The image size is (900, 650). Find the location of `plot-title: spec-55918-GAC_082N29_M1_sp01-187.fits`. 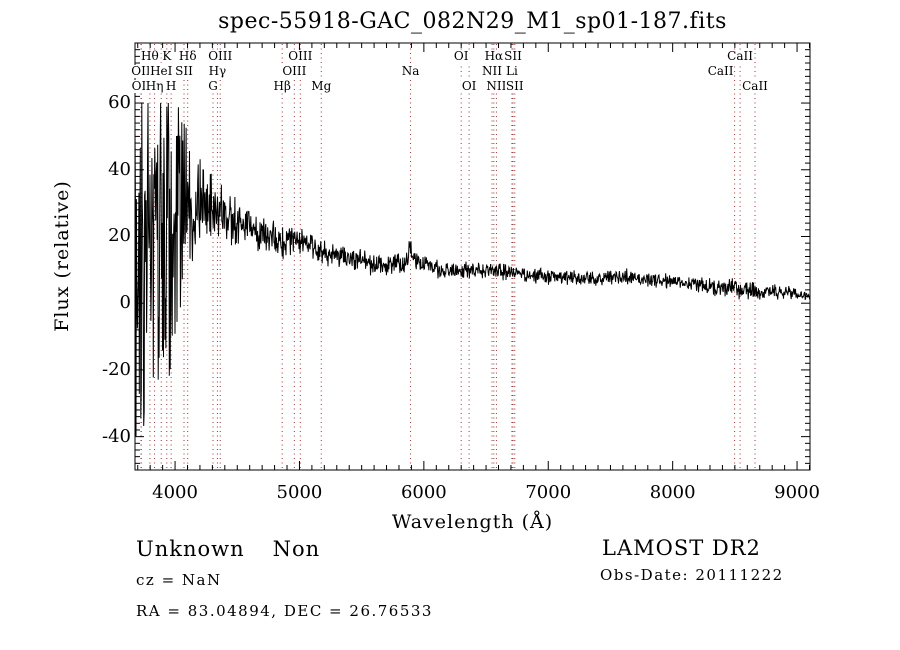

plot-title: spec-55918-GAC_082N29_M1_sp01-187.fits is located at coordinates (472, 21).